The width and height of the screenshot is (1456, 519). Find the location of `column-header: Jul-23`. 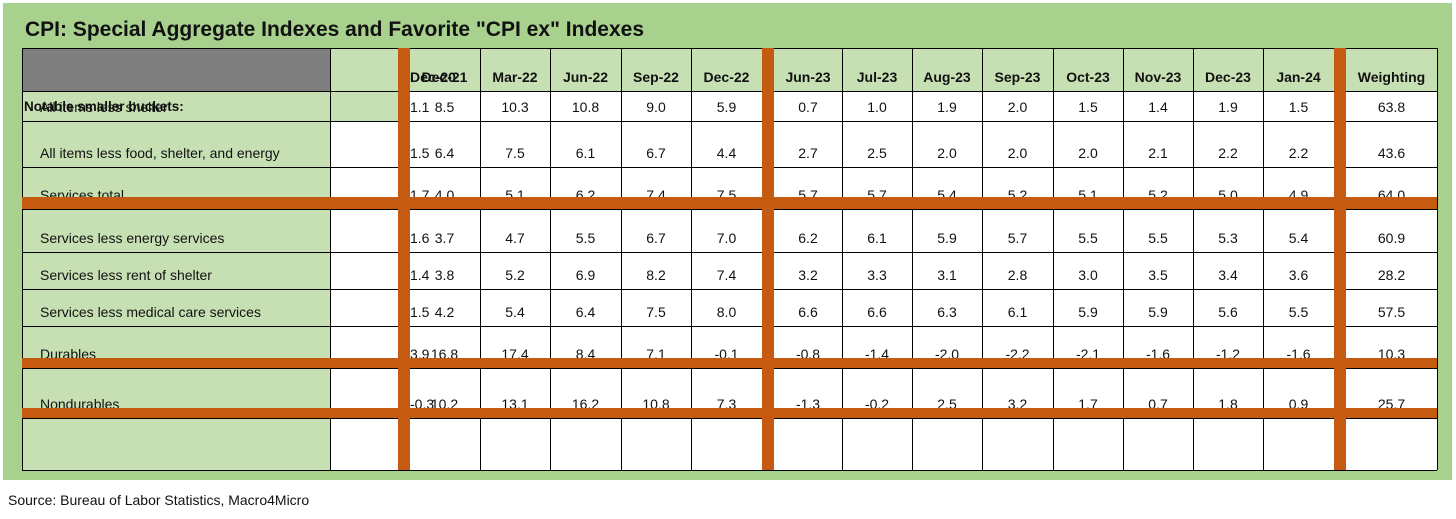

column-header: Jul-23 is located at coordinates (877, 77).